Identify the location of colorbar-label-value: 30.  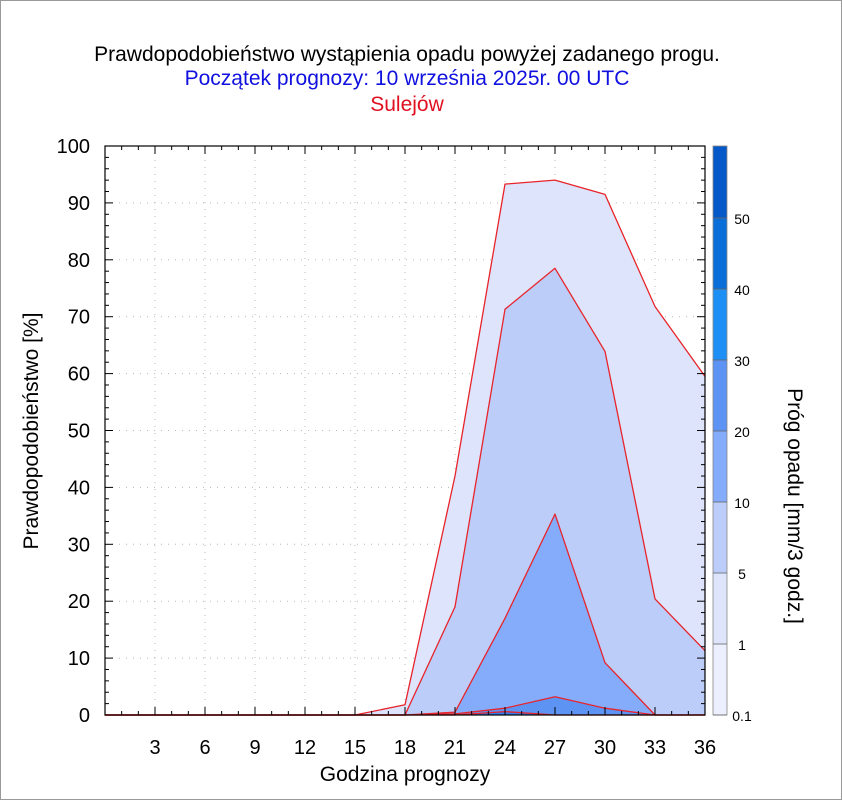
(742, 361).